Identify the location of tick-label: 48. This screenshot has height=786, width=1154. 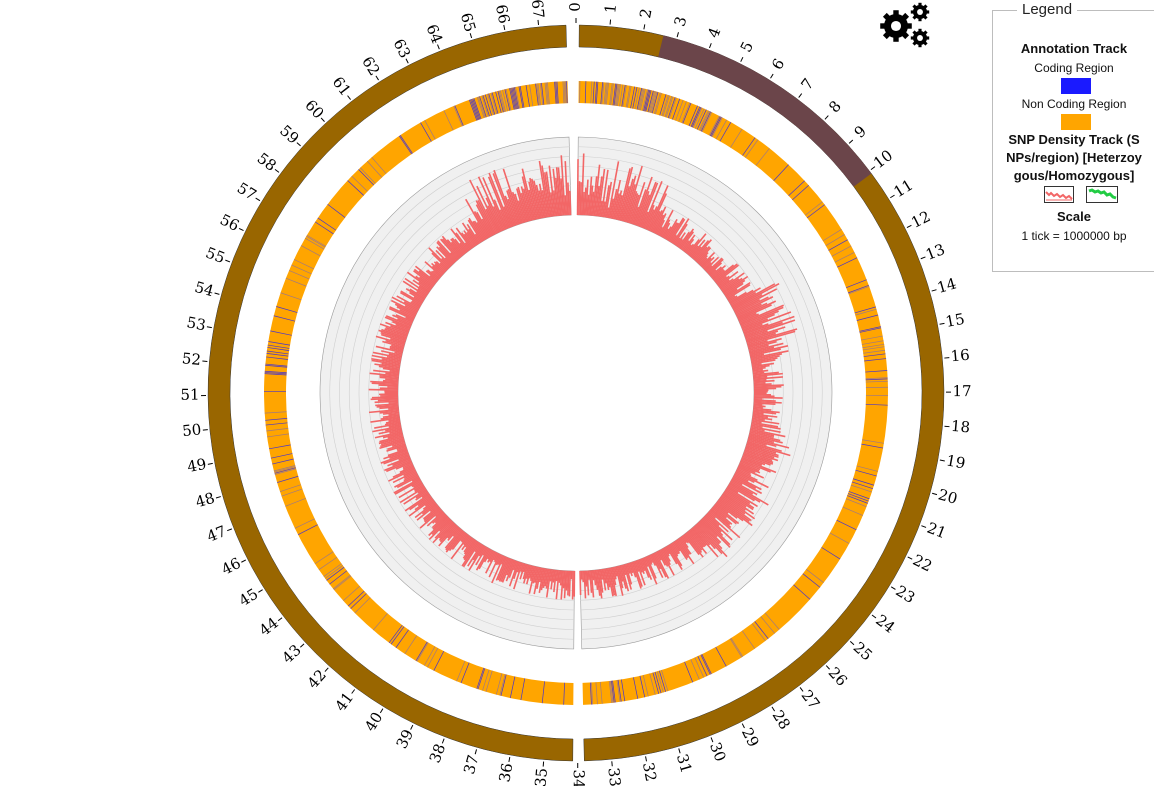
(204, 500).